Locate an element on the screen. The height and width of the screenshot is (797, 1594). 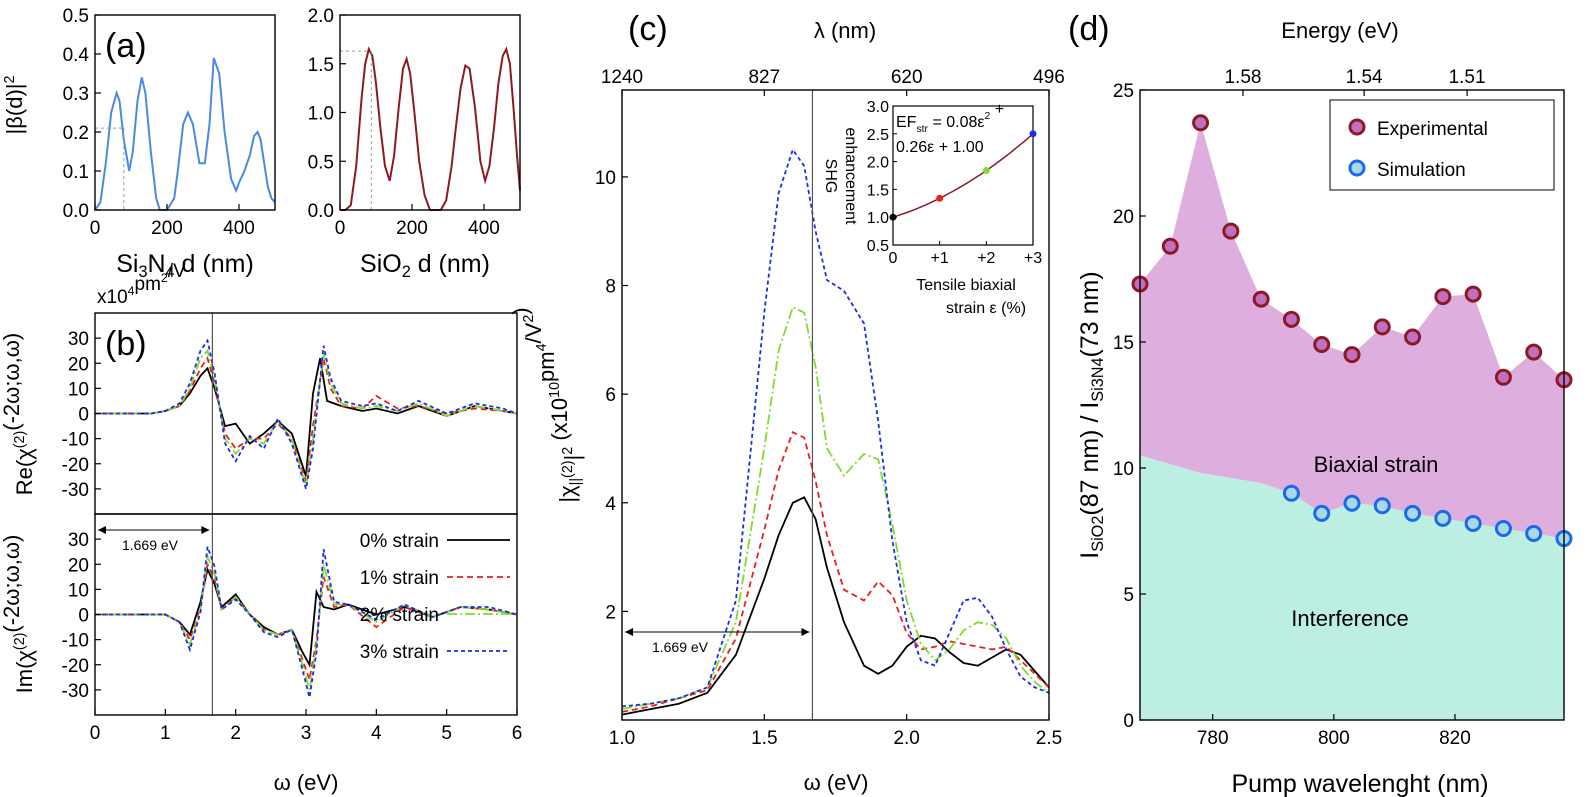
d-top-tick-label: 1.58 is located at coordinates (1242, 77).